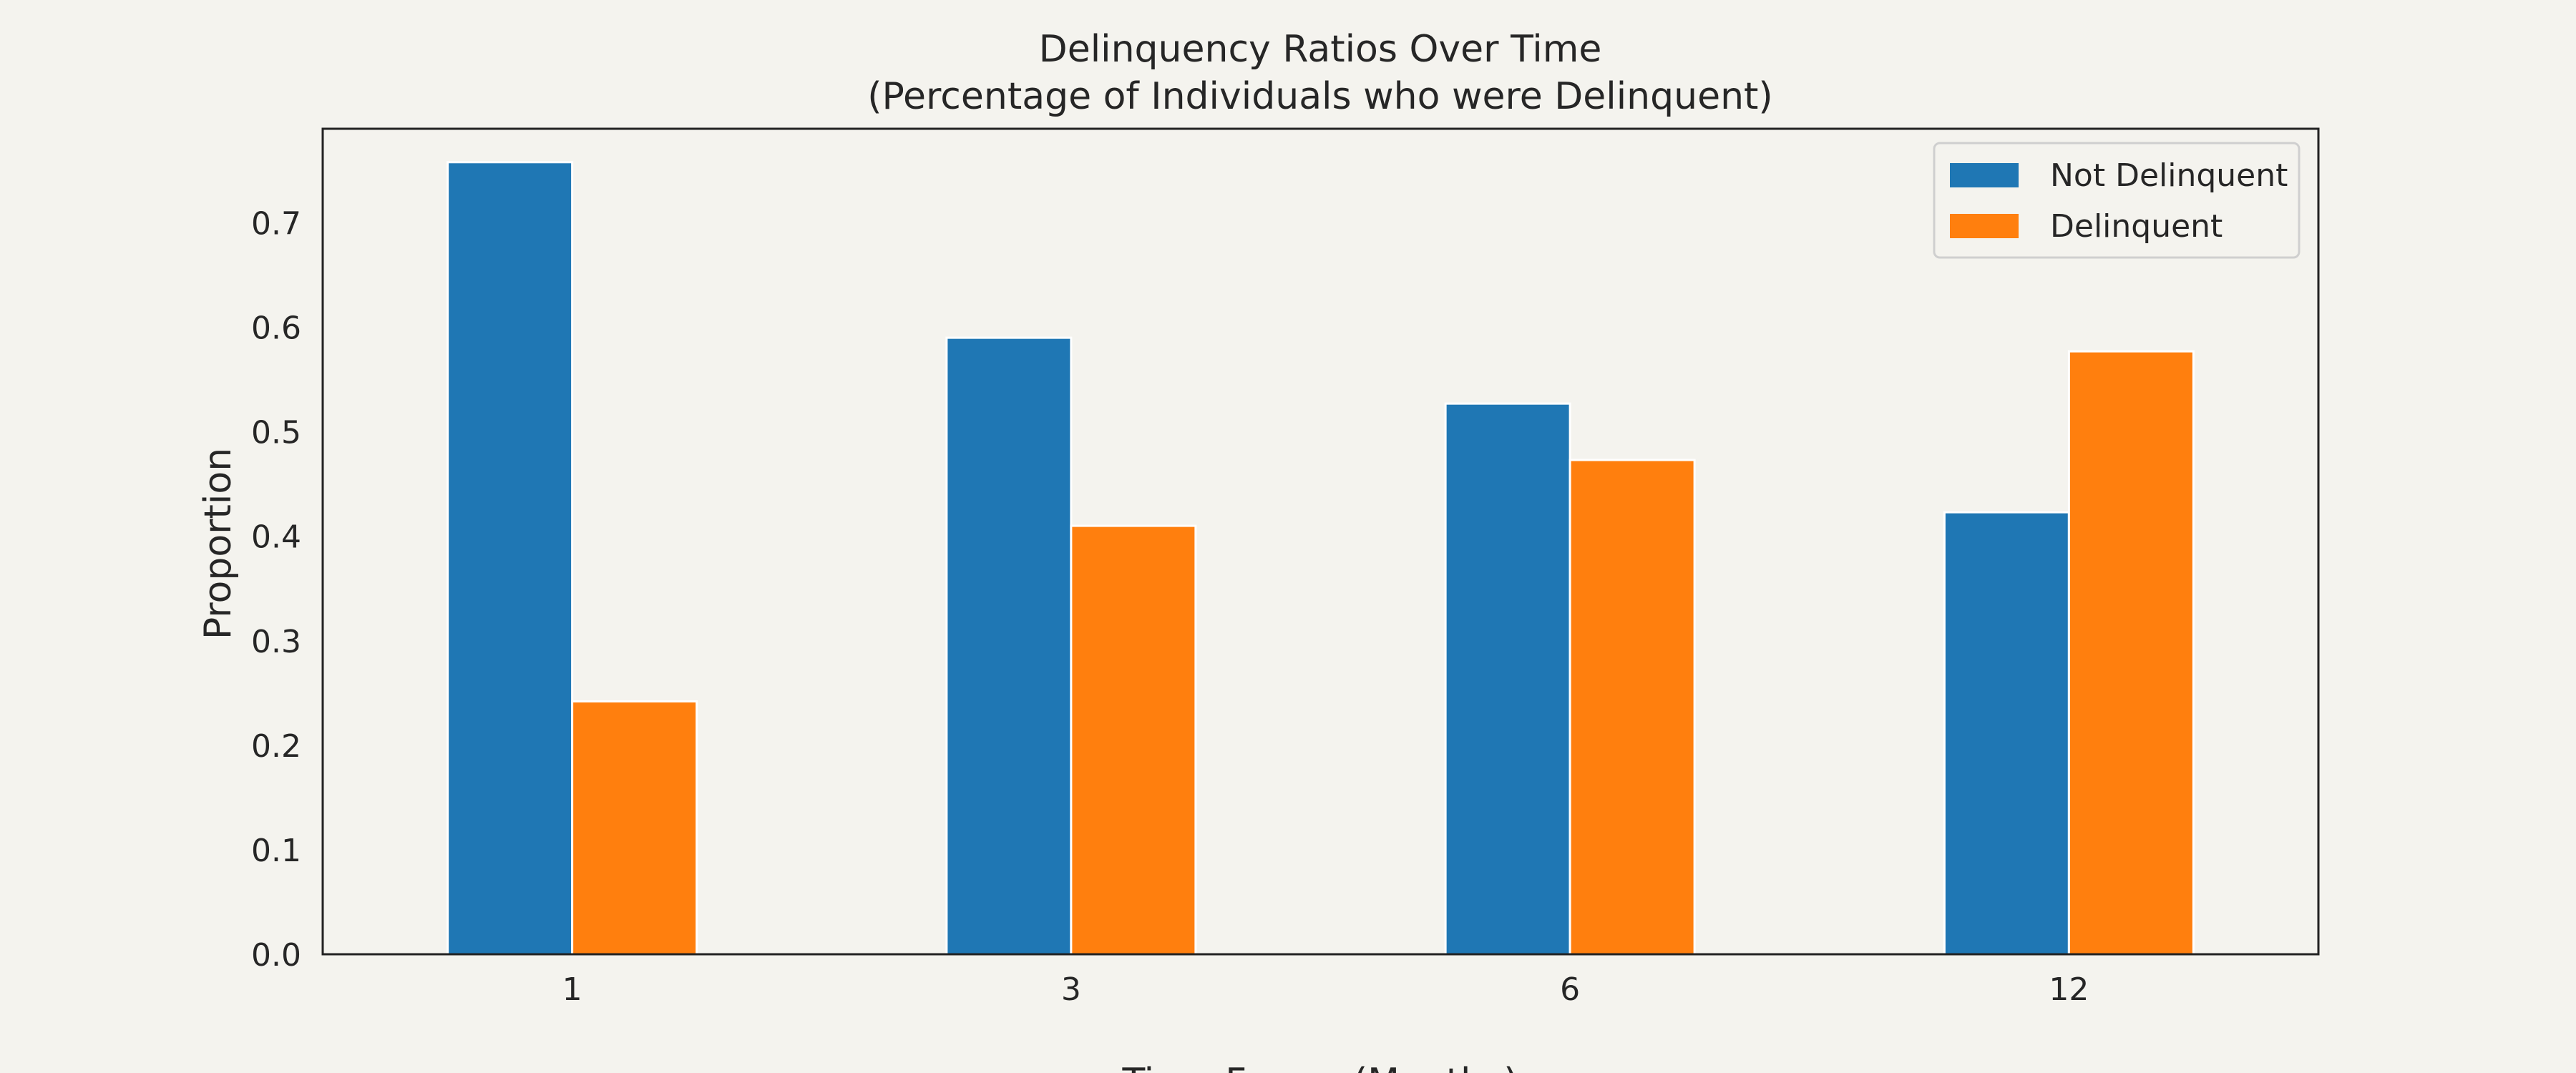  What do you see at coordinates (572, 990) in the screenshot?
I see `x-tick-label-1: 1` at bounding box center [572, 990].